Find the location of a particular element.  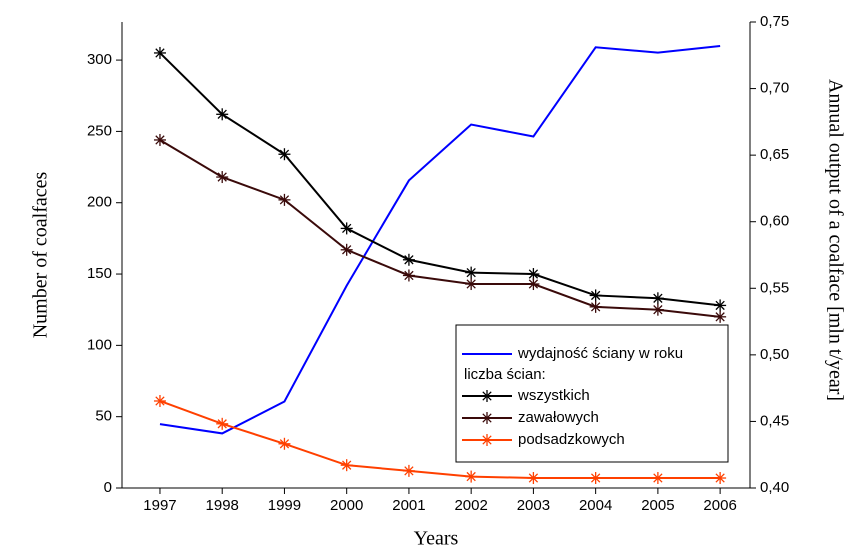

series-line is located at coordinates (440, 440).